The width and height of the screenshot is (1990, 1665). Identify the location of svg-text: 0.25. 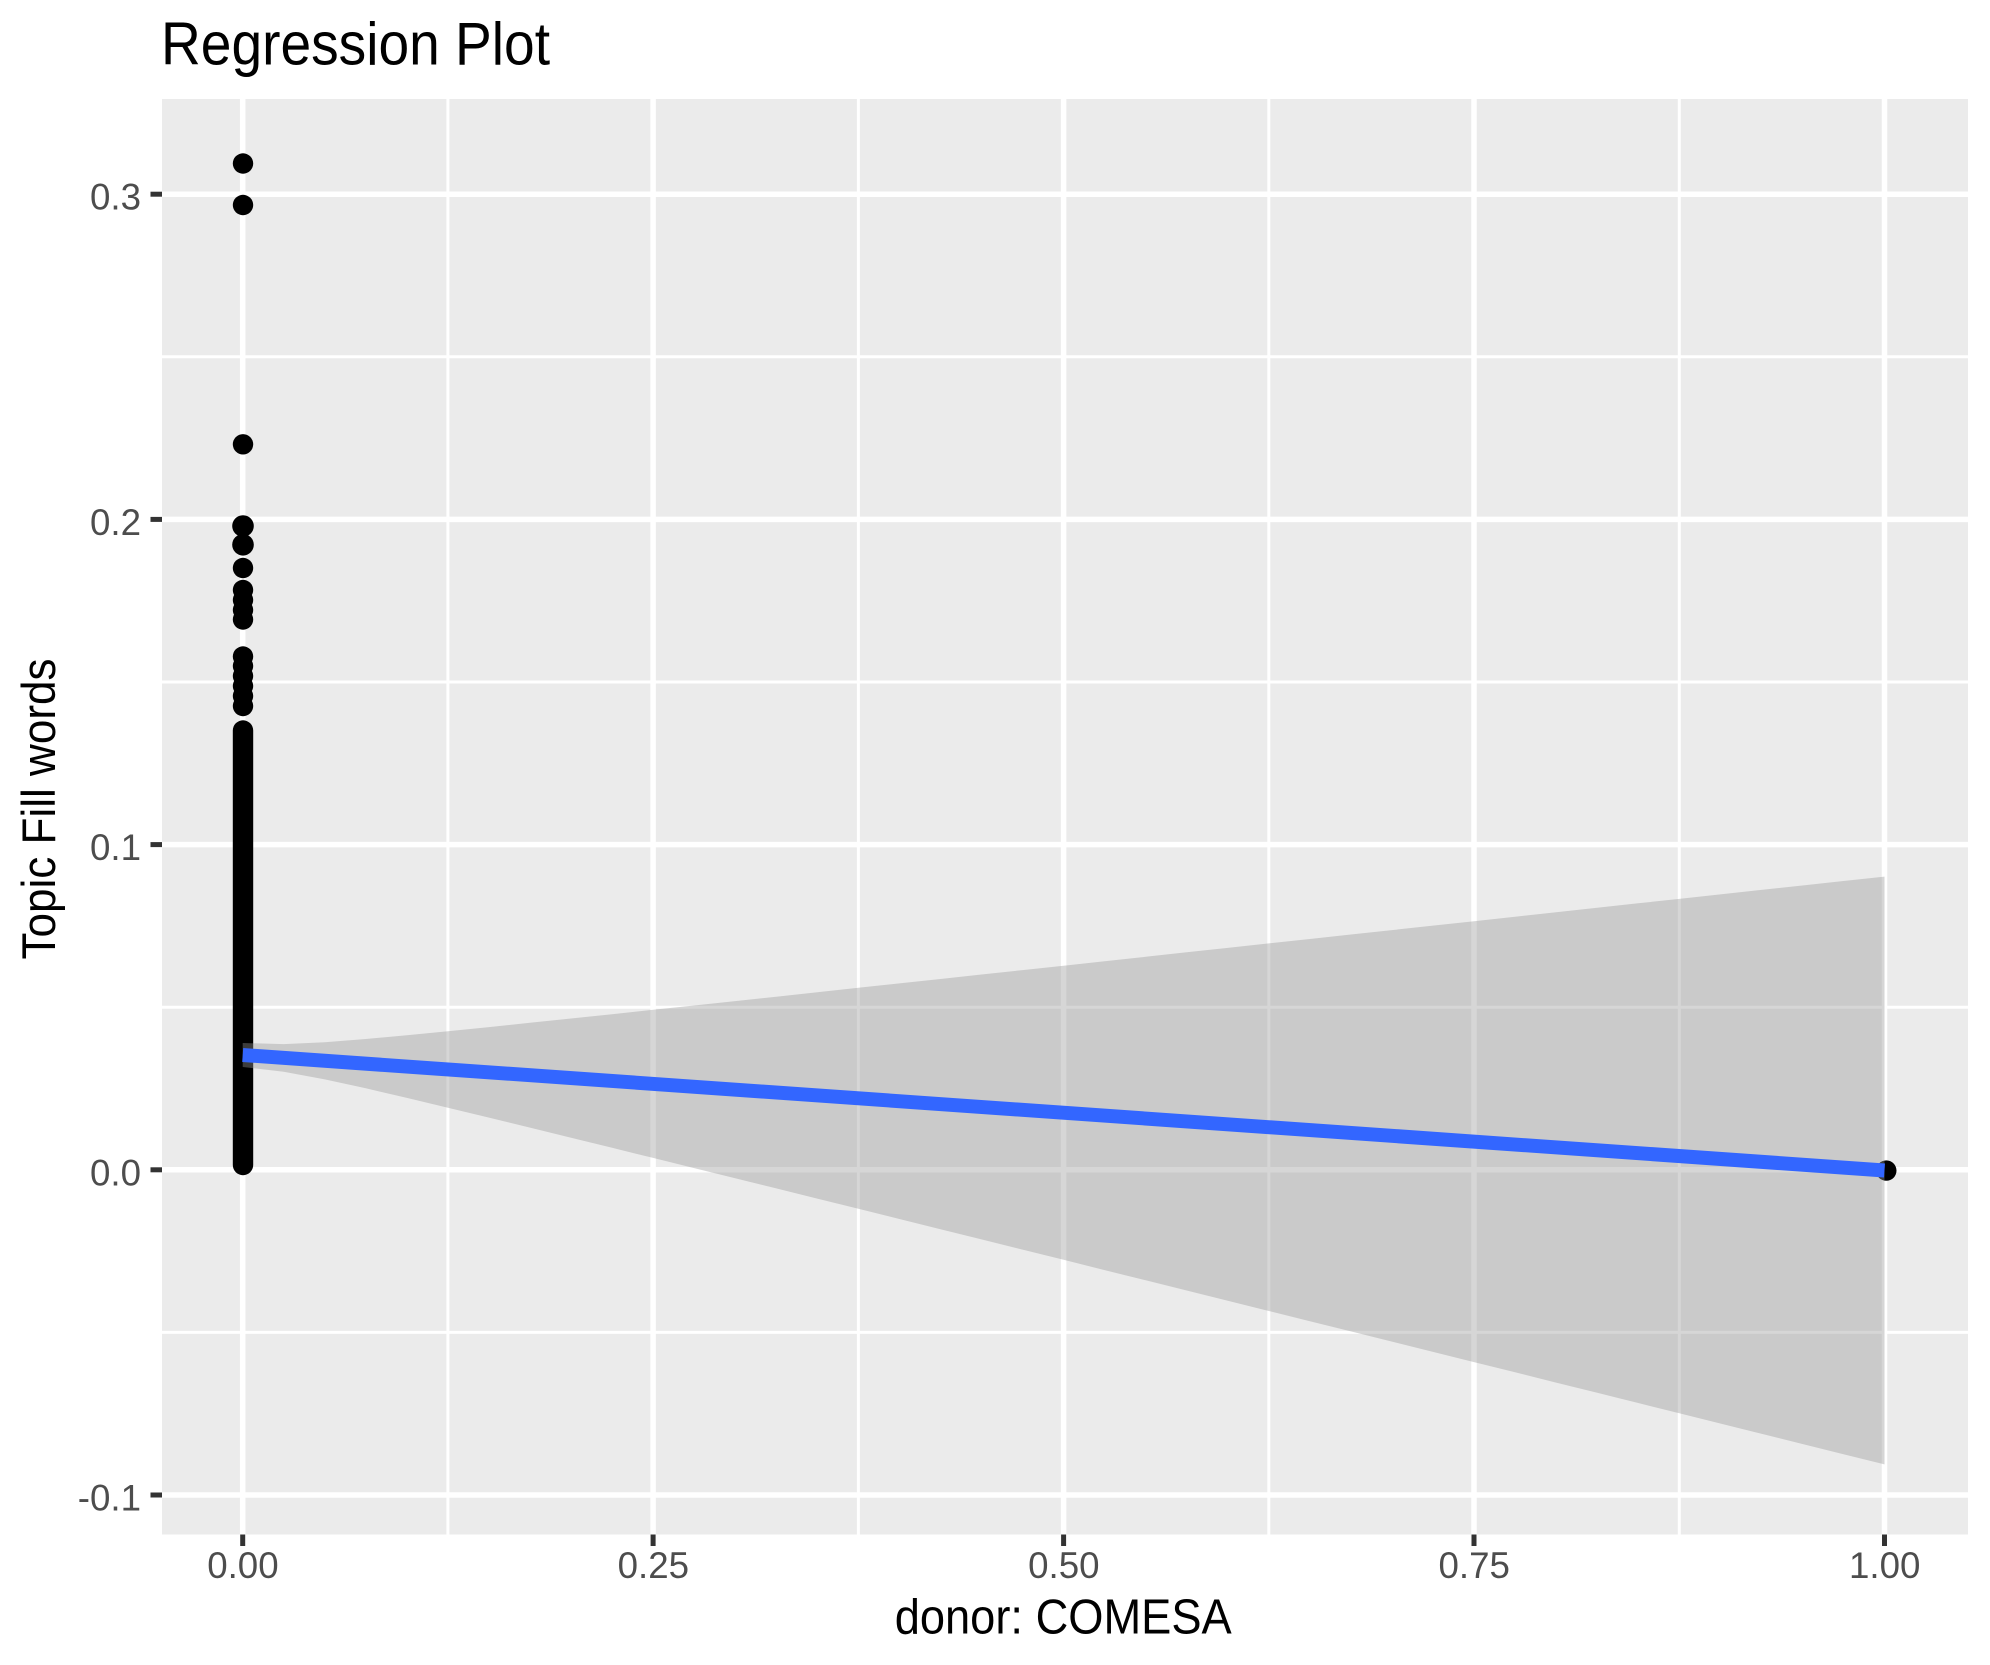
(653, 1565).